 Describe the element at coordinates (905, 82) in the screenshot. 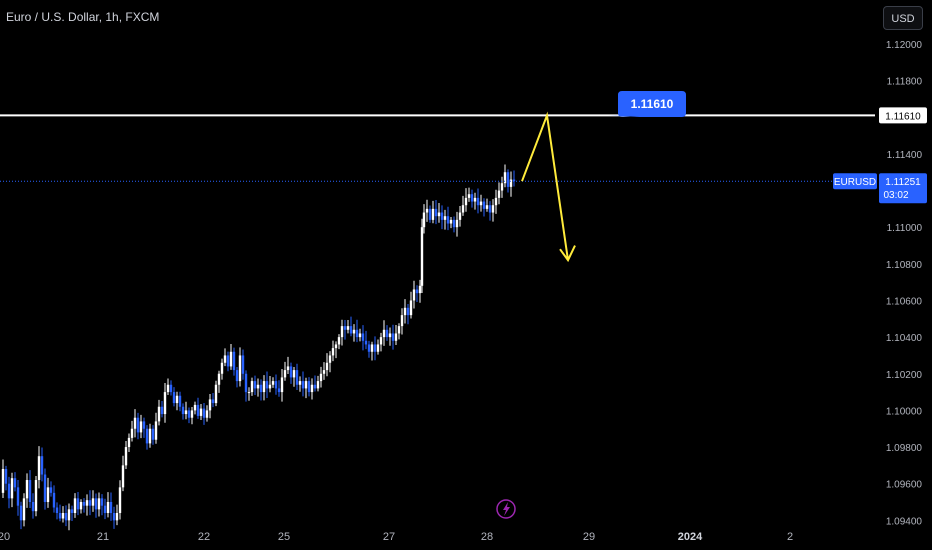

I see `y-tick-label: 1.11800` at that location.